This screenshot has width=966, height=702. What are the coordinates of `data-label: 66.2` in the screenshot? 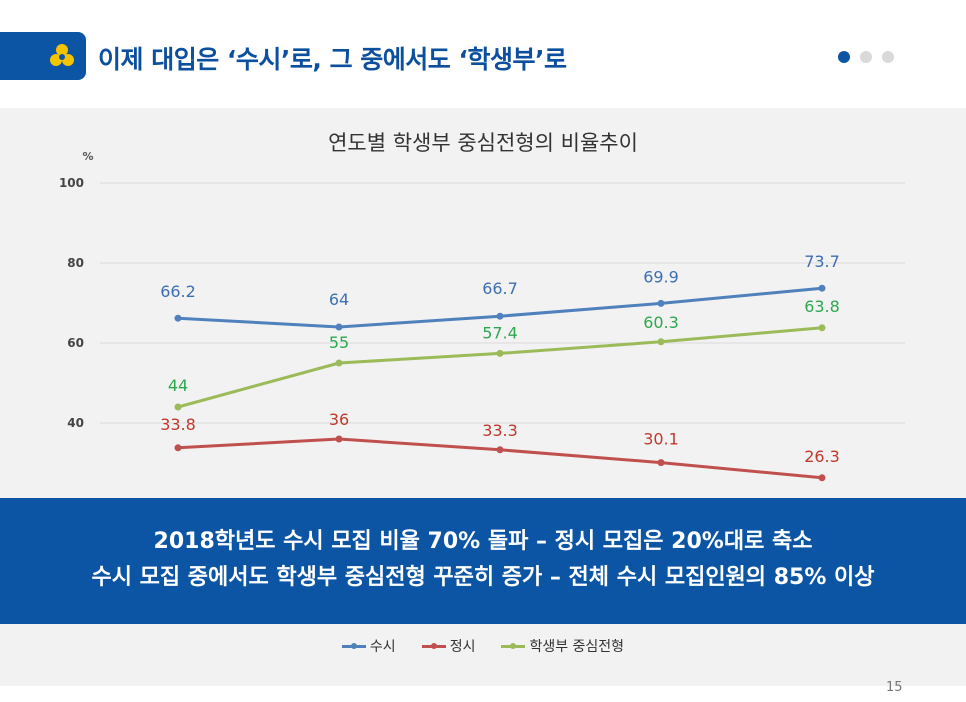 It's located at (178, 291).